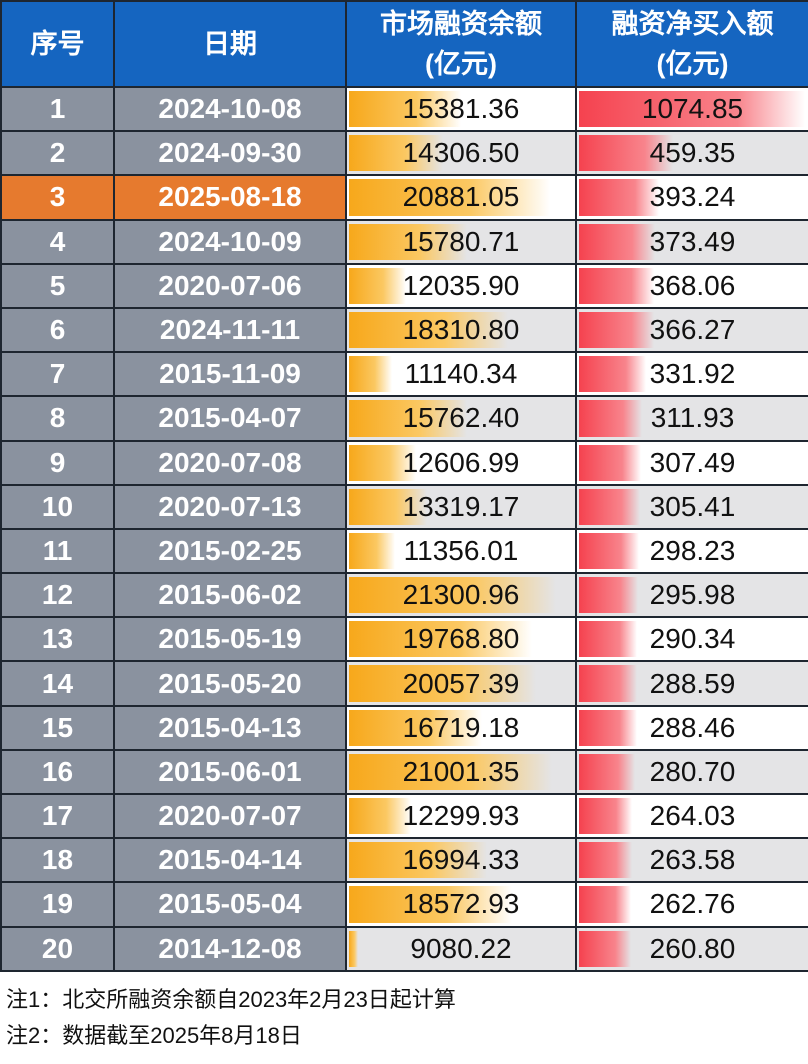  I want to click on table-row: 2 2024-09-30 14306.50 459.35, so click(404, 153).